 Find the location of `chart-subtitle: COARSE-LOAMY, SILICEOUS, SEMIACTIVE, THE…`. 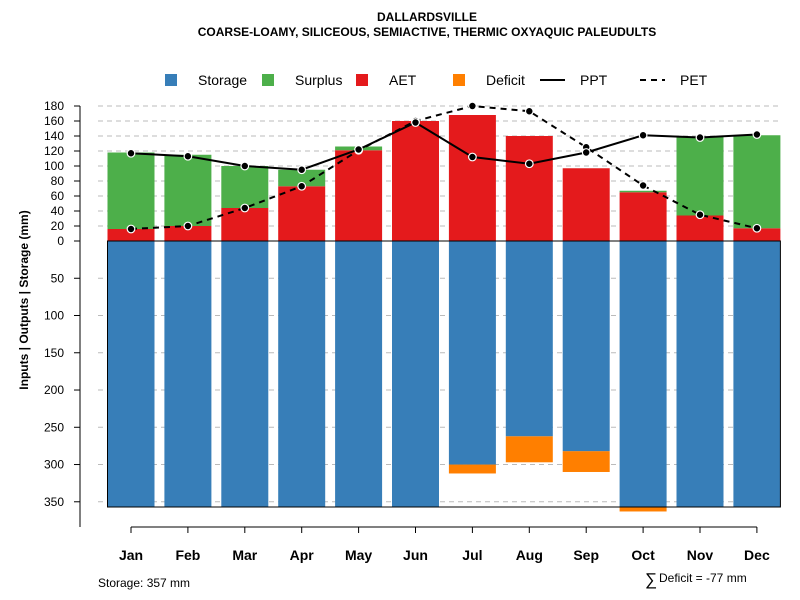

chart-subtitle: COARSE-LOAMY, SILICEOUS, SEMIACTIVE, THE… is located at coordinates (427, 32).